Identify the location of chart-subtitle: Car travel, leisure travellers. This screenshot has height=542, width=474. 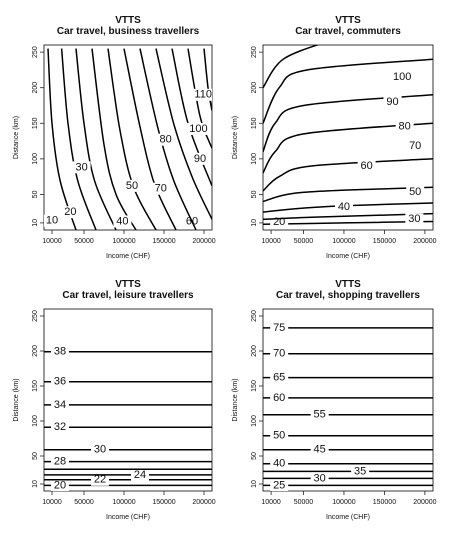
(128, 295).